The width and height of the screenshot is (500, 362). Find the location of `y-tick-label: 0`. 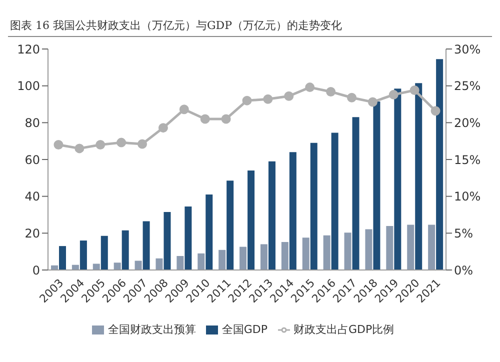

y-tick-label: 0 is located at coordinates (36, 270).